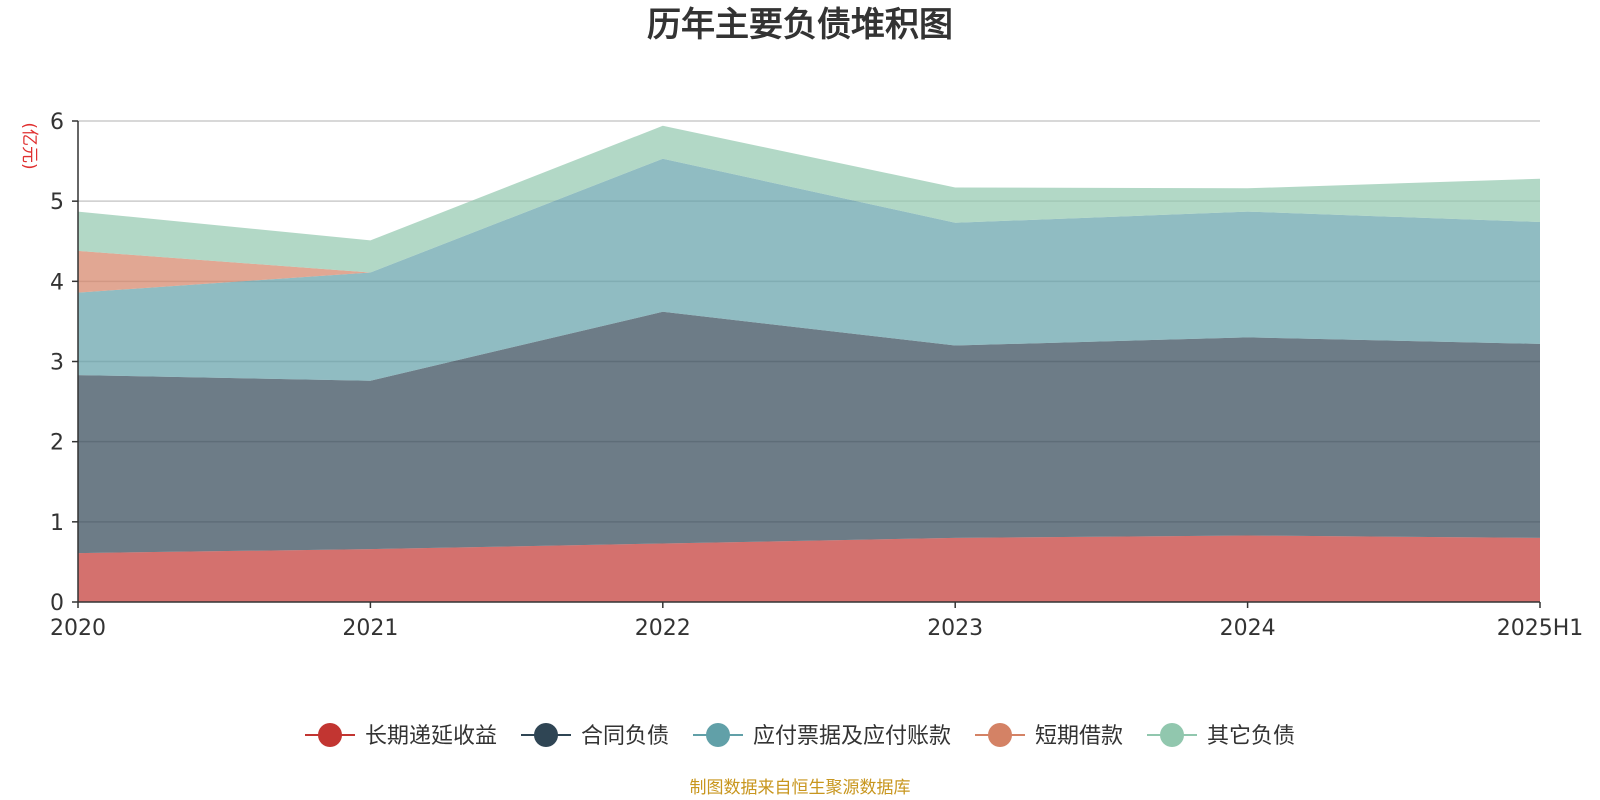 The width and height of the screenshot is (1600, 800). Describe the element at coordinates (57, 443) in the screenshot. I see `y-tick-label-2: 2` at that location.